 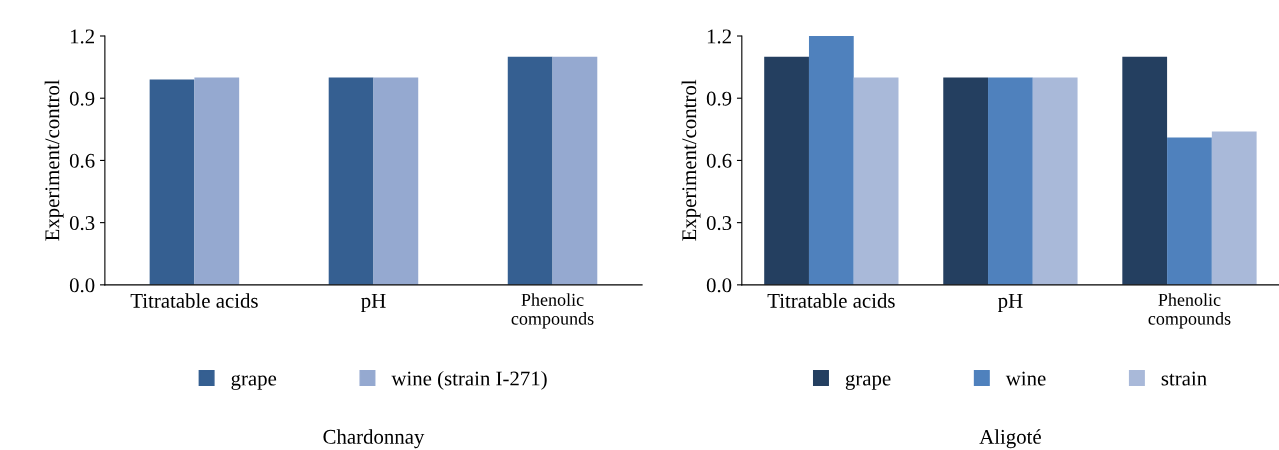 What do you see at coordinates (1025, 378) in the screenshot?
I see `legend-label: wine` at bounding box center [1025, 378].